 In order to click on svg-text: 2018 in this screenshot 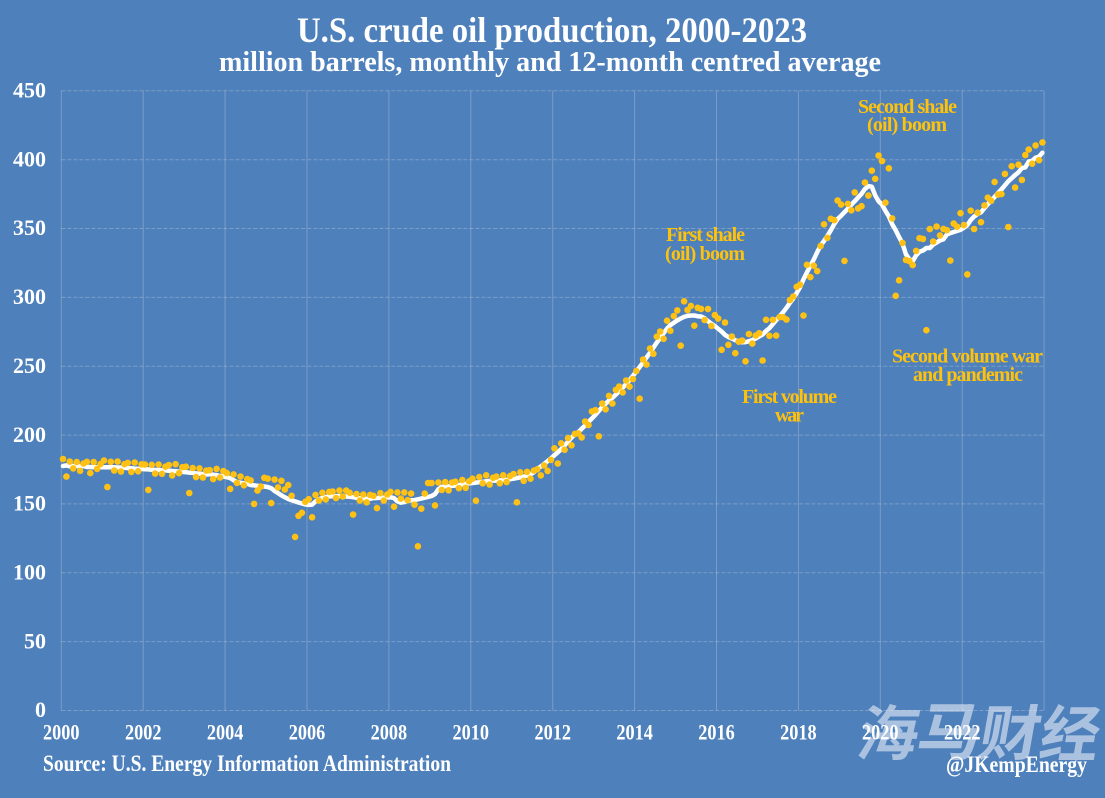, I will do `click(798, 732)`.